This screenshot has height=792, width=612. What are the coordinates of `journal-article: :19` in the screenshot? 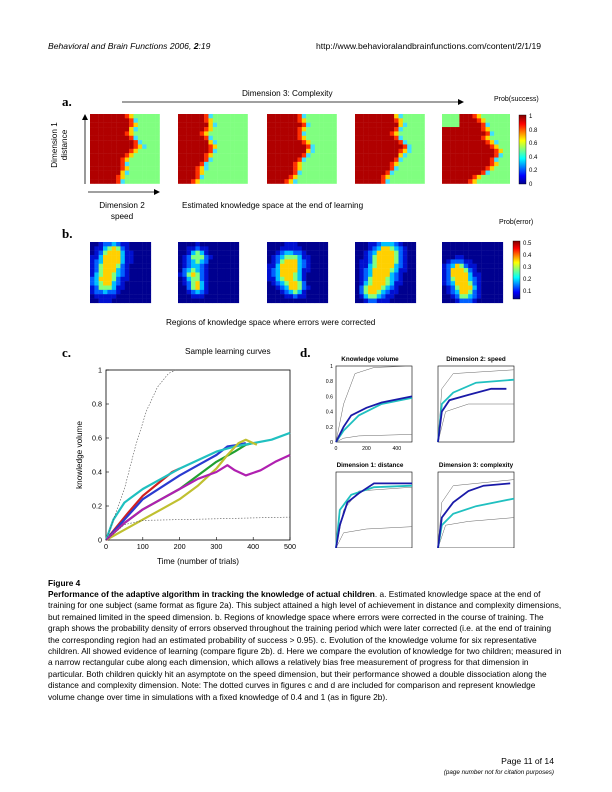 It's located at (204, 46).